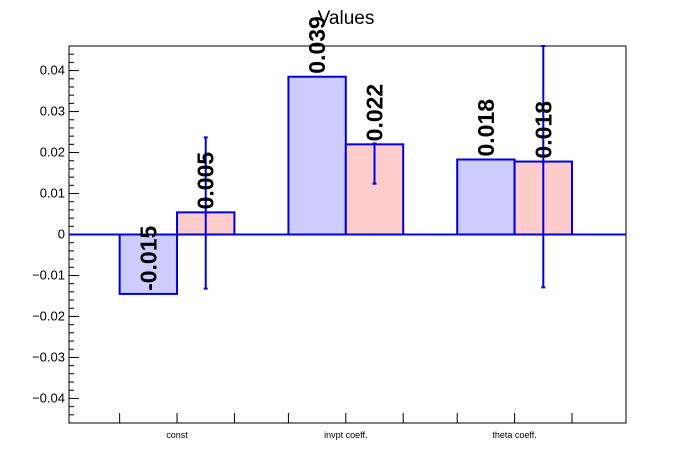 This screenshot has width=696, height=472. What do you see at coordinates (346, 18) in the screenshot?
I see `chart-title: Values` at bounding box center [346, 18].